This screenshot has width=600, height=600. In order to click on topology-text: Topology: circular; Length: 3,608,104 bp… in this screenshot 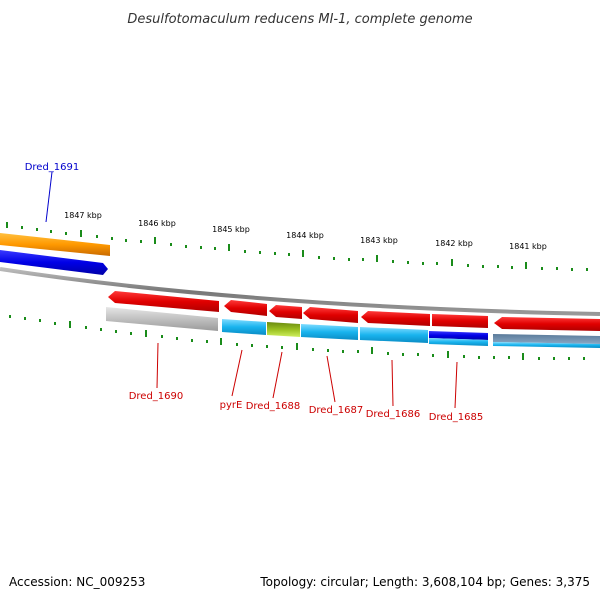, I will do `click(424, 582)`.